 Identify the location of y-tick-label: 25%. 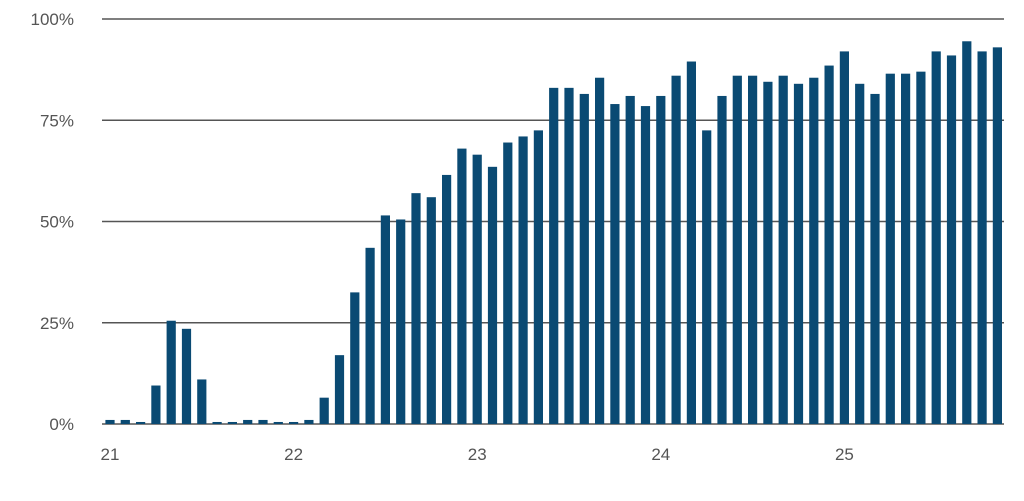
(57, 323).